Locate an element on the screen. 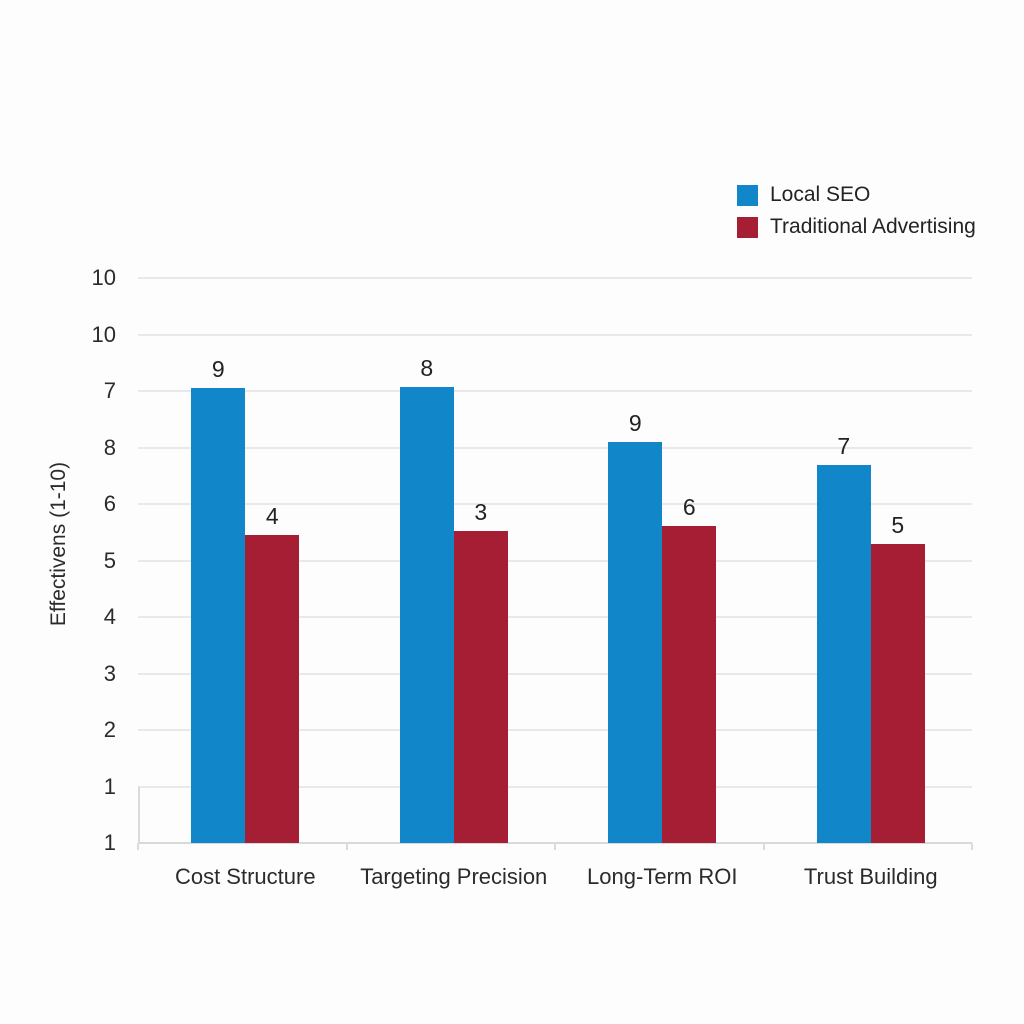  chart-legend: Local SEO Traditional Advertising is located at coordinates (856, 216).